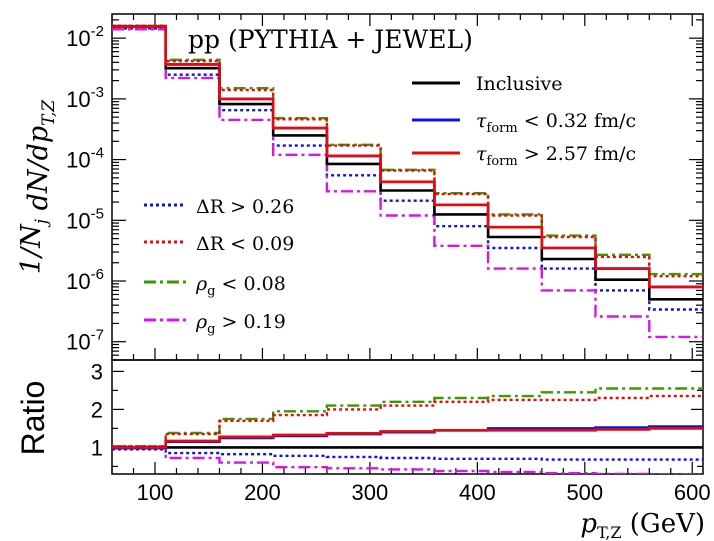 The height and width of the screenshot is (541, 714). Describe the element at coordinates (477, 492) in the screenshot. I see `x-tick-label: 400` at that location.